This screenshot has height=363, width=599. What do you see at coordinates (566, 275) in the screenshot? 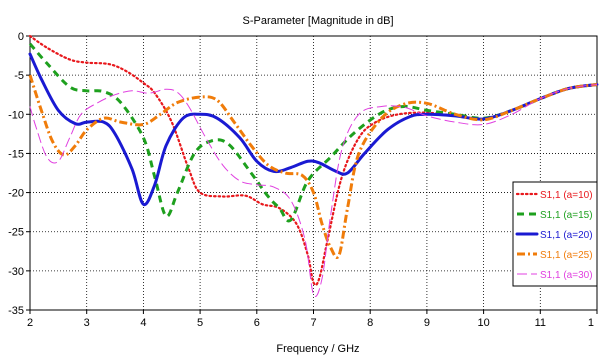
I see `legend-label: S1,1 (a=30)` at bounding box center [566, 275].